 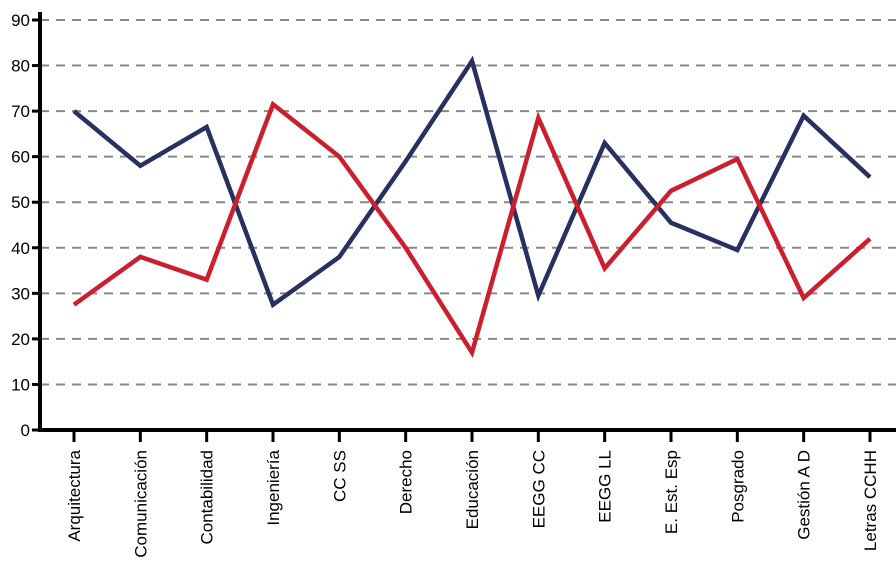 What do you see at coordinates (737, 486) in the screenshot?
I see `x-category-label: Posgrado` at bounding box center [737, 486].